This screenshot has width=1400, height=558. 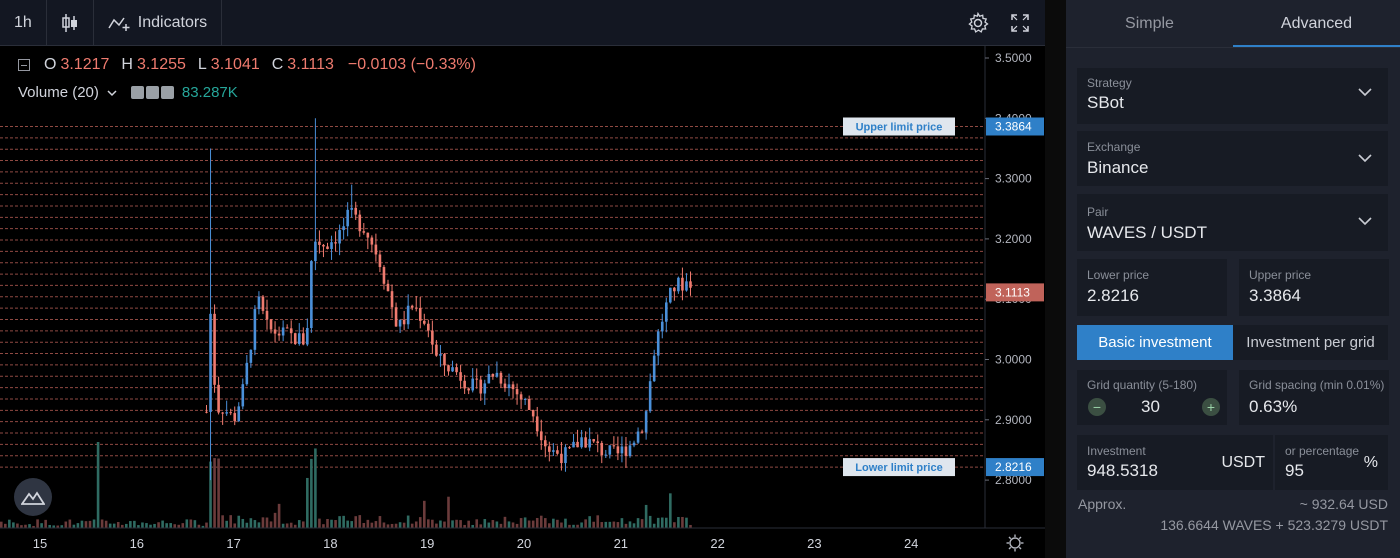 What do you see at coordinates (1013, 127) in the screenshot?
I see `upper-limit-tag-price-text: 3.3864` at bounding box center [1013, 127].